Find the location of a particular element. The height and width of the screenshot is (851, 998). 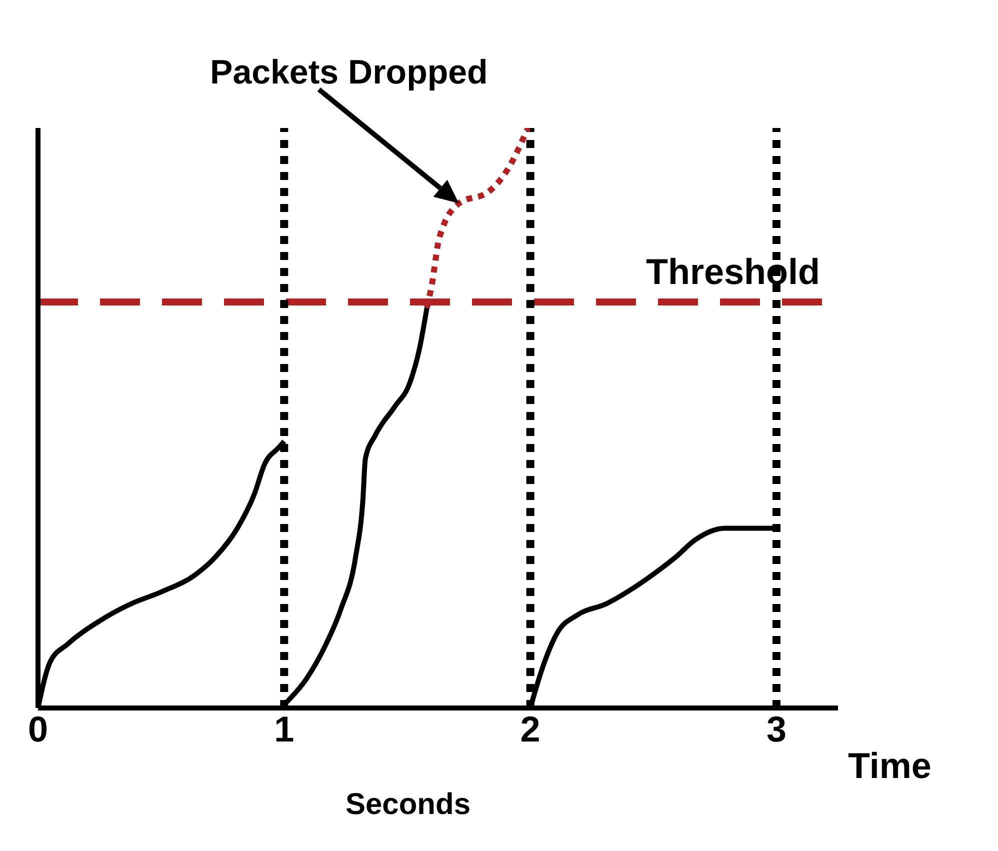

x-tick-label: 3 is located at coordinates (776, 729).